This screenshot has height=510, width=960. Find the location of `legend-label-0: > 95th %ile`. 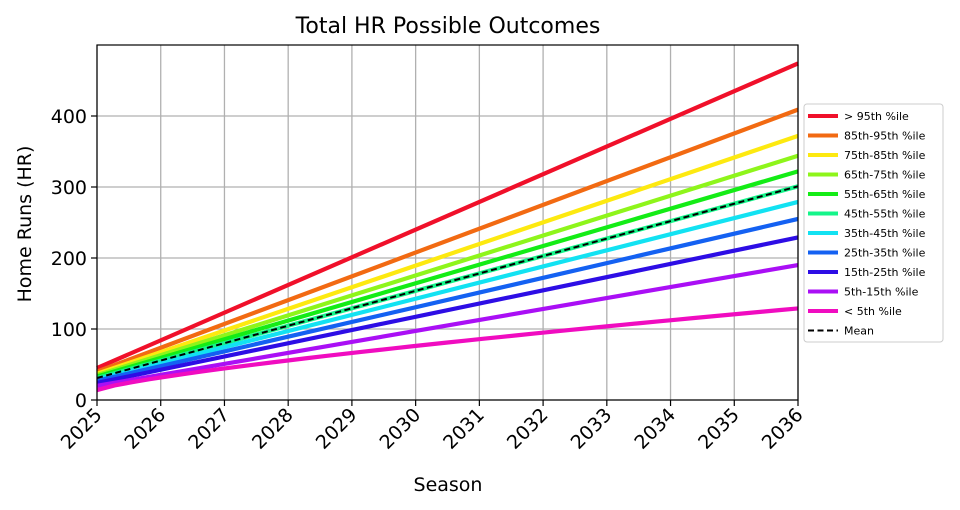

legend-label-0: > 95th %ile is located at coordinates (876, 116).